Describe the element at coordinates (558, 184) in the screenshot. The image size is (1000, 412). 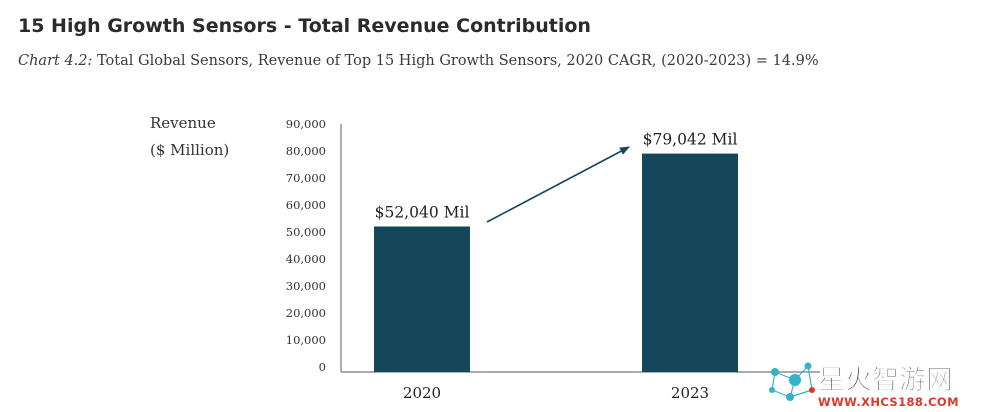
I see `growth-arrow` at that location.